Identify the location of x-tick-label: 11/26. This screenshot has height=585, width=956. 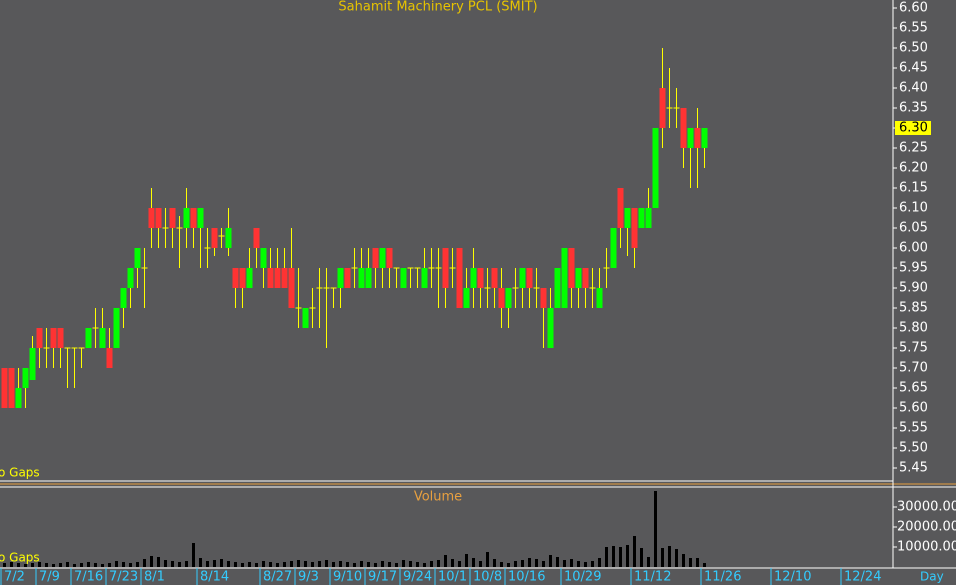
(722, 577).